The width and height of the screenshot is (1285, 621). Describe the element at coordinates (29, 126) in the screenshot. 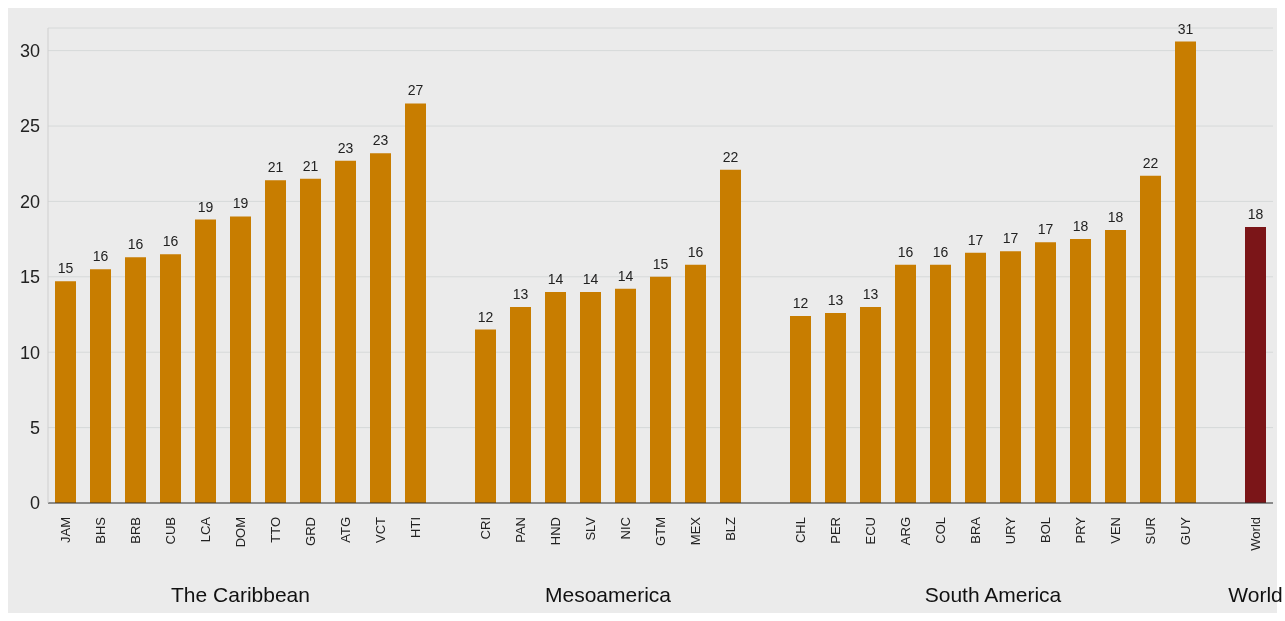

I see `y-tick-label: 25` at that location.